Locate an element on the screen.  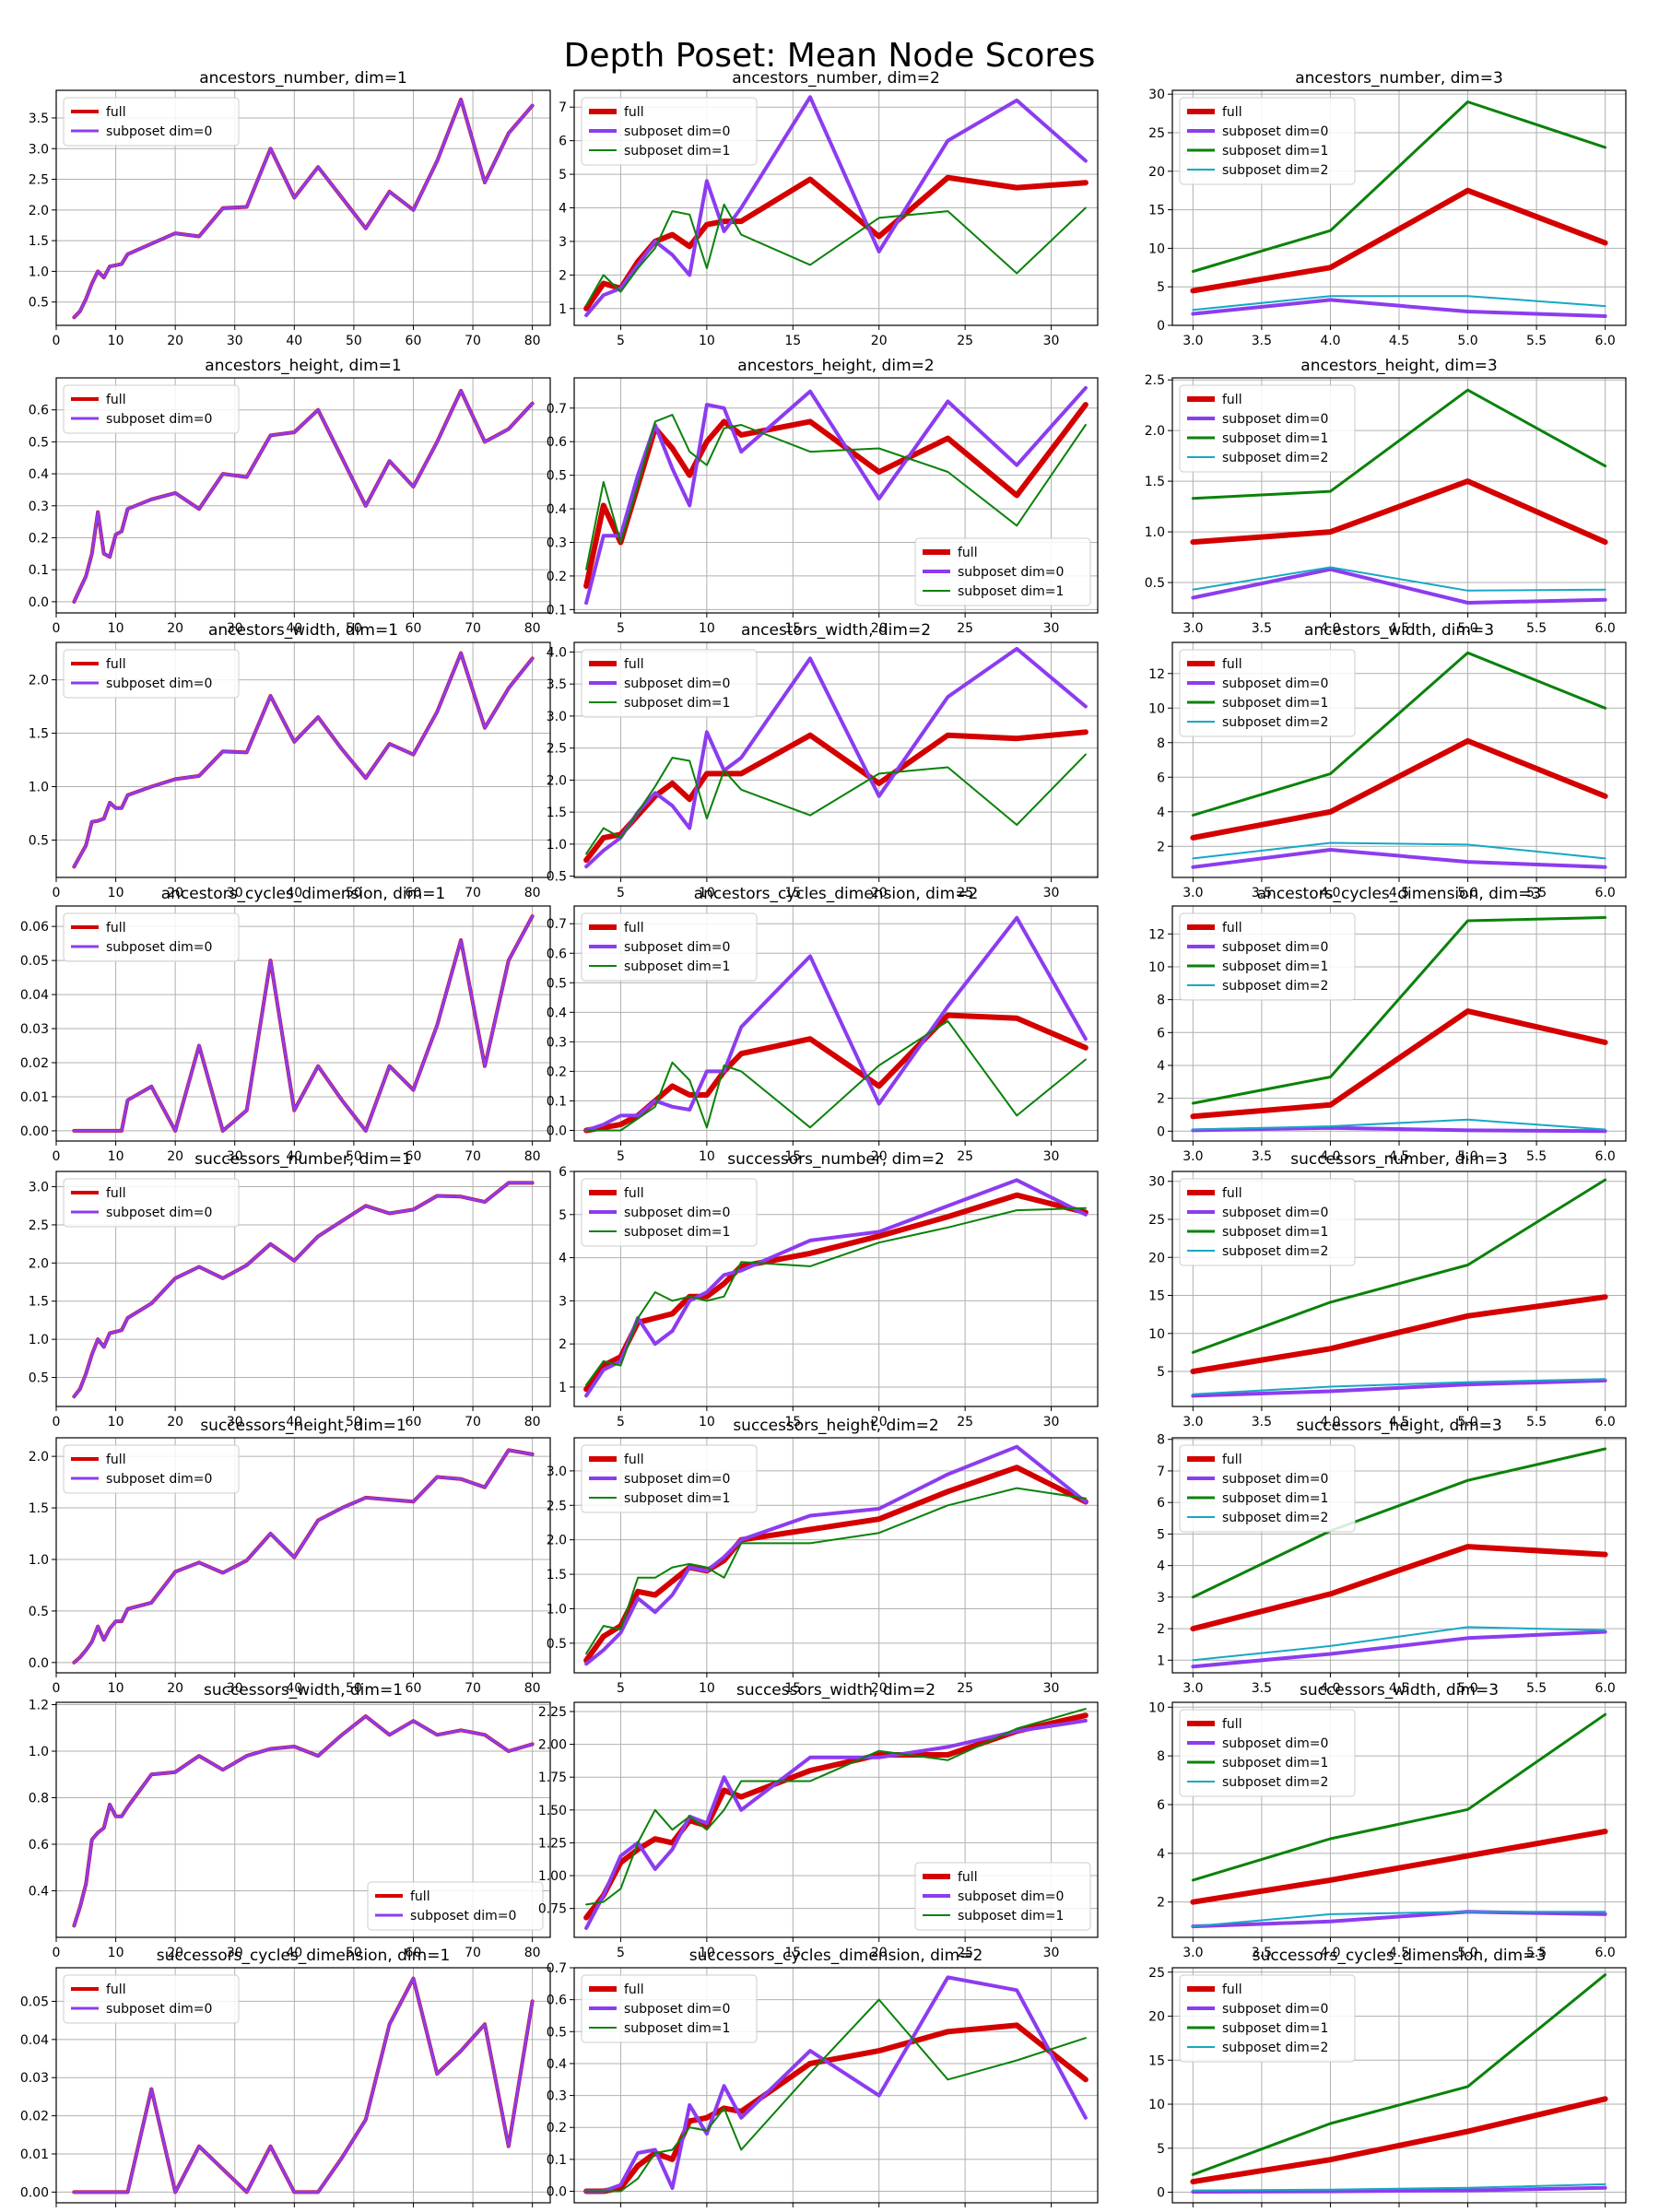
legend-label: subposet dim=1 is located at coordinates (1011, 591).